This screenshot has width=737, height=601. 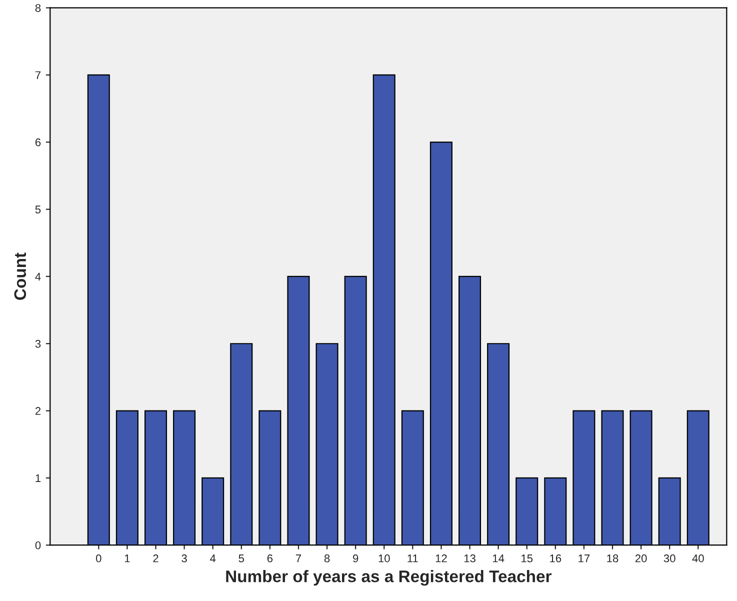 I want to click on x-tick-label: 0, so click(x=99, y=558).